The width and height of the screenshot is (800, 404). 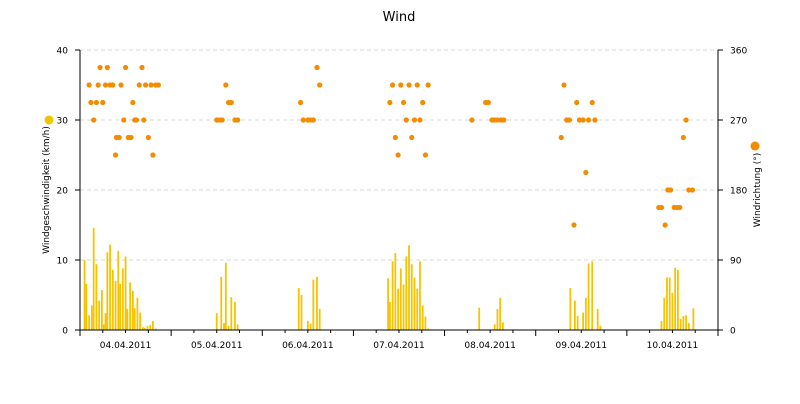 What do you see at coordinates (63, 192) in the screenshot?
I see `y-tick-label-left: 20` at bounding box center [63, 192].